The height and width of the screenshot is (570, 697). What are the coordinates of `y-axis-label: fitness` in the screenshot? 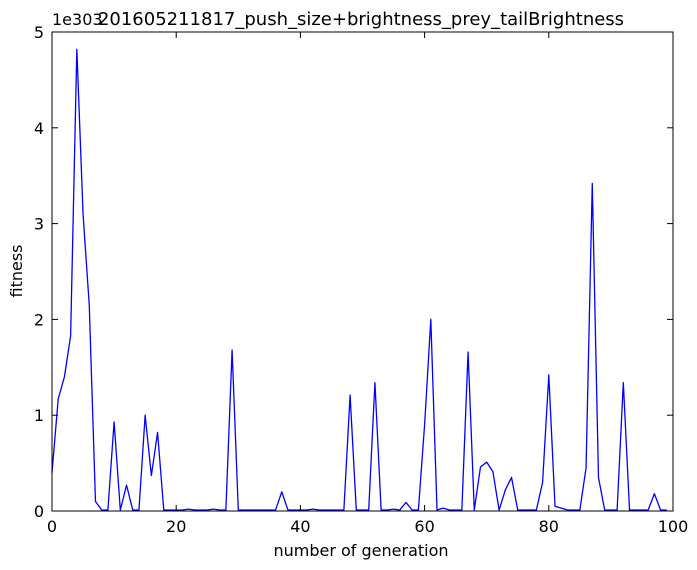 It's located at (16, 270).